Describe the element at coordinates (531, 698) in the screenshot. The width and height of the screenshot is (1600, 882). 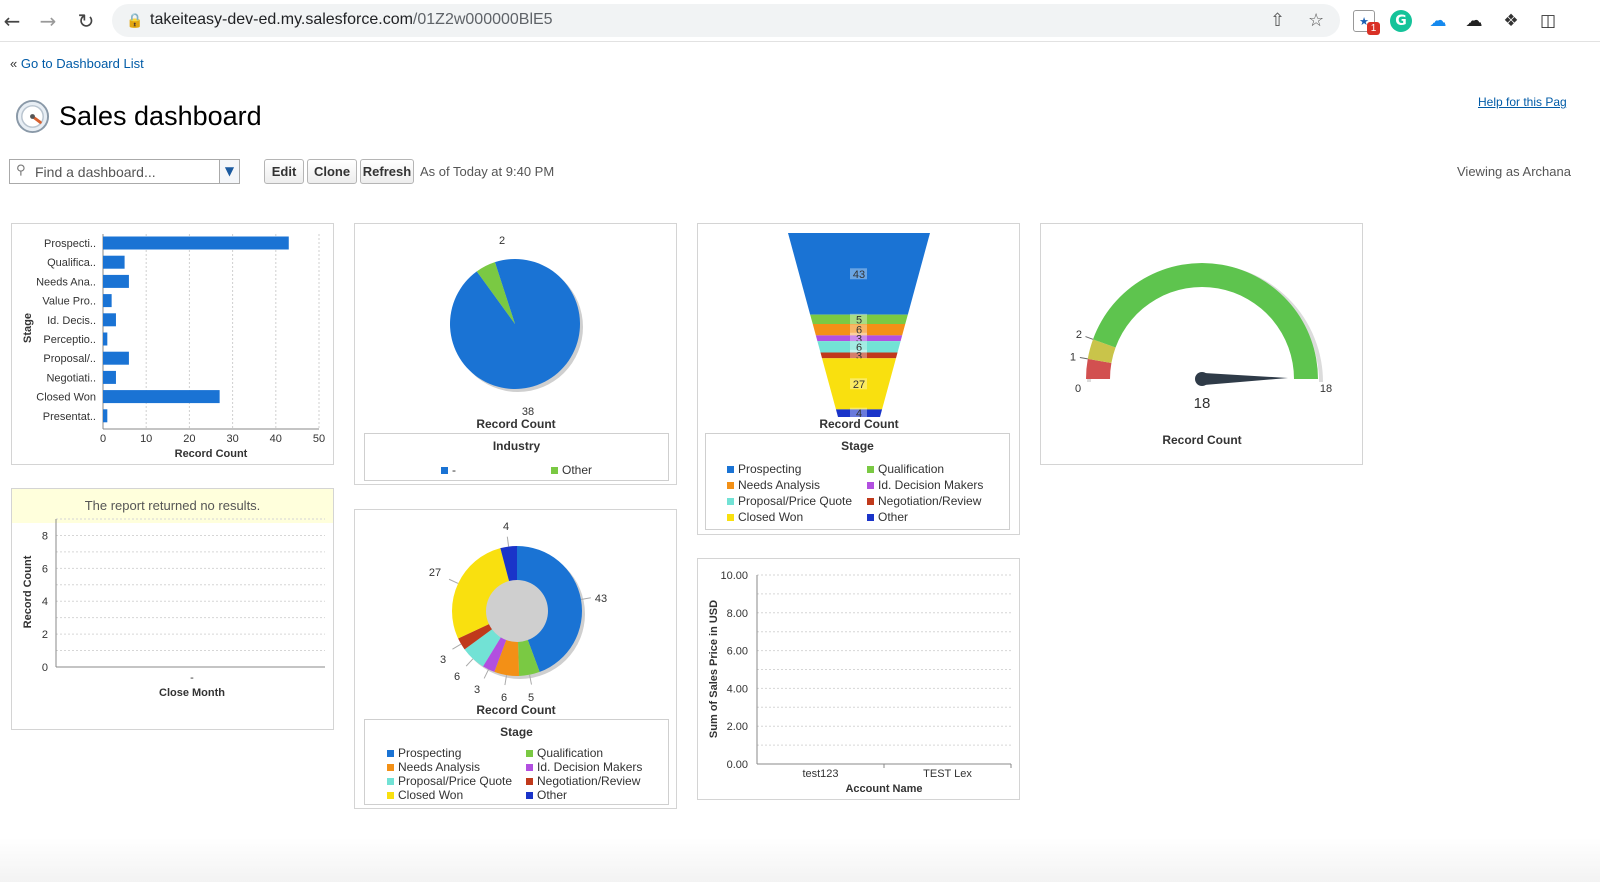
I see `slice-value-label: 5` at that location.